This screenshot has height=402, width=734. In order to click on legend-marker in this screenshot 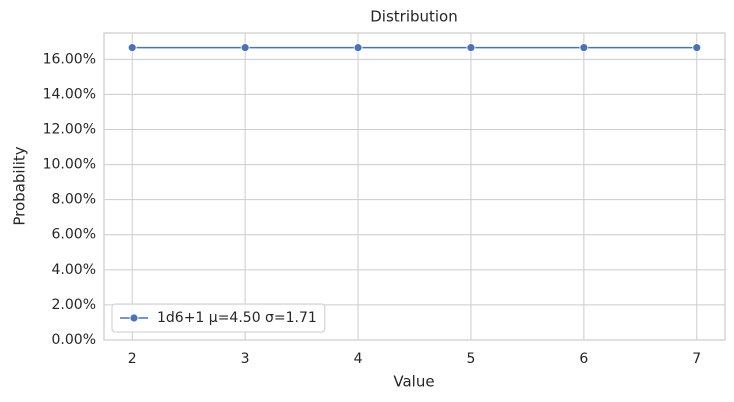, I will do `click(134, 318)`.